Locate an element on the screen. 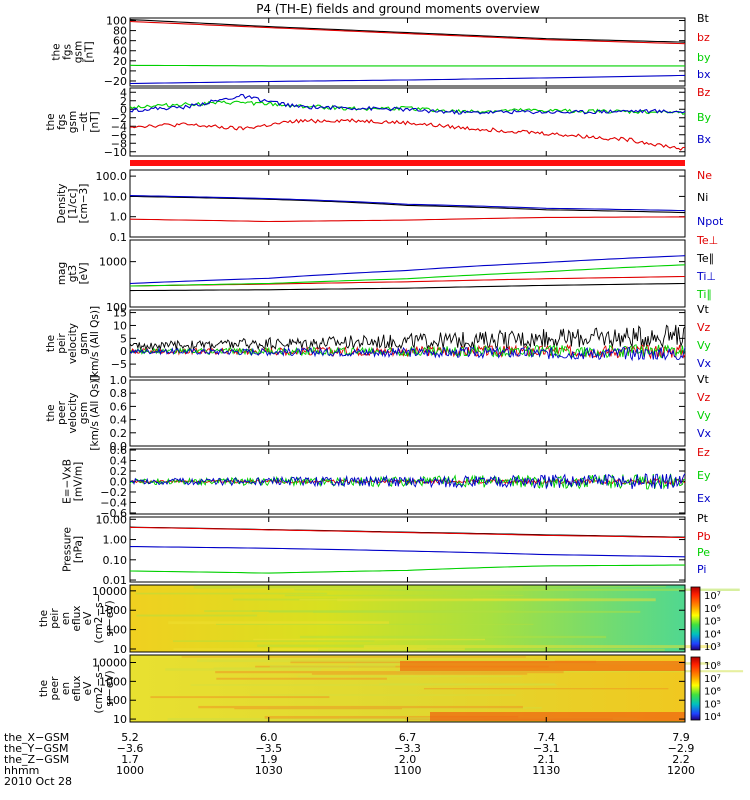 The image size is (750, 800). panel-fgs_gsm_dt: 420−2−4−6−8−10 the fgs gsm −dt [nT] Bz By Bx is located at coordinates (378, 122).